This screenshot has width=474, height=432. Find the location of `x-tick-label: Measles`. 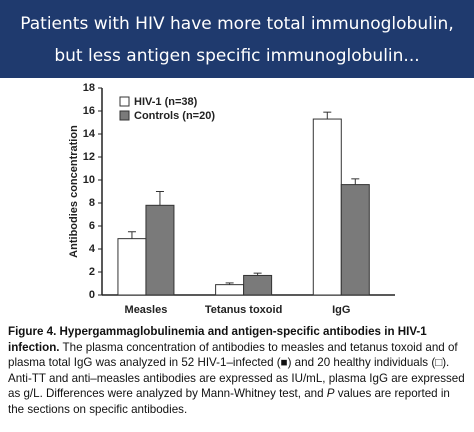

x-tick-label: Measles is located at coordinates (146, 310).